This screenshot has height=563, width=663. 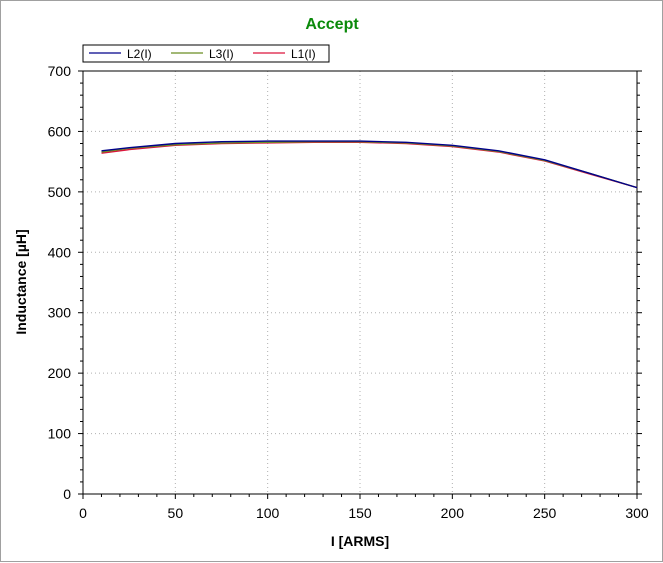 I want to click on y-tick-label: 100, so click(x=60, y=434).